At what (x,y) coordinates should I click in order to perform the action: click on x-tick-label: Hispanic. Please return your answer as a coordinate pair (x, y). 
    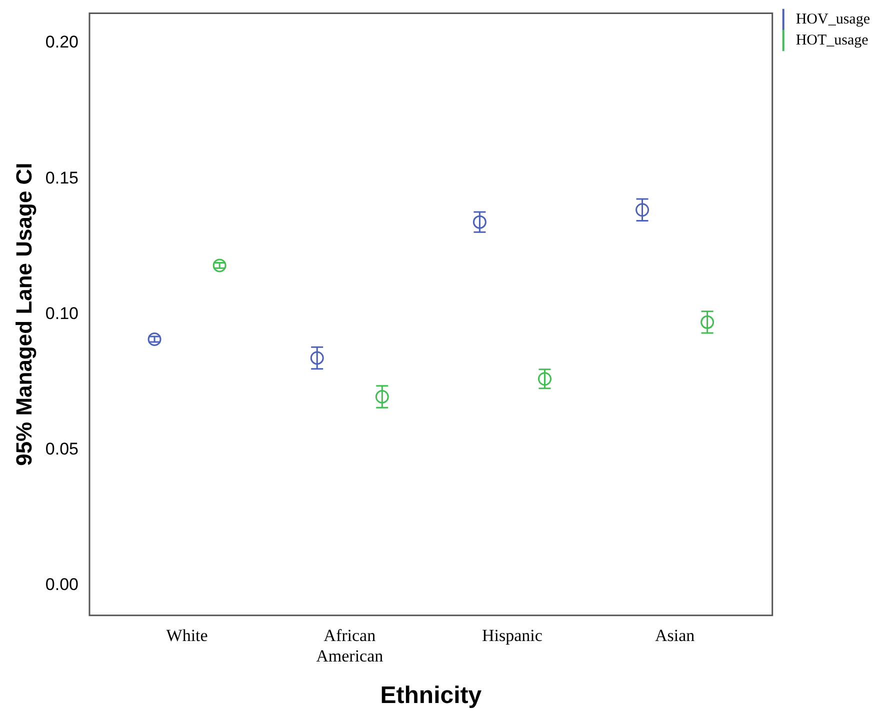
    Looking at the image, I should click on (512, 636).